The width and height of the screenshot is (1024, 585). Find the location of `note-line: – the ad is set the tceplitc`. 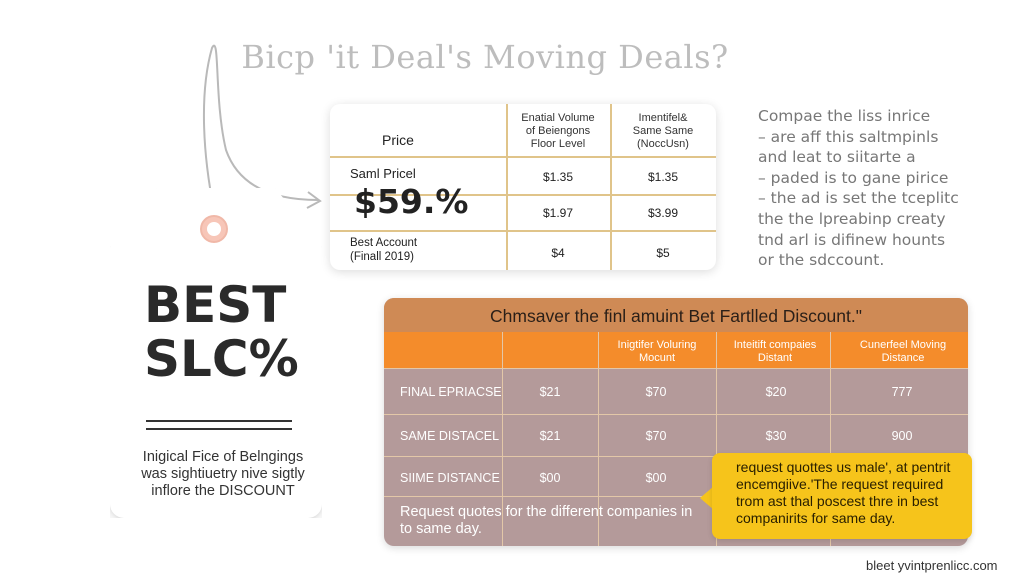

note-line: – the ad is set the tceplitc is located at coordinates (858, 198).